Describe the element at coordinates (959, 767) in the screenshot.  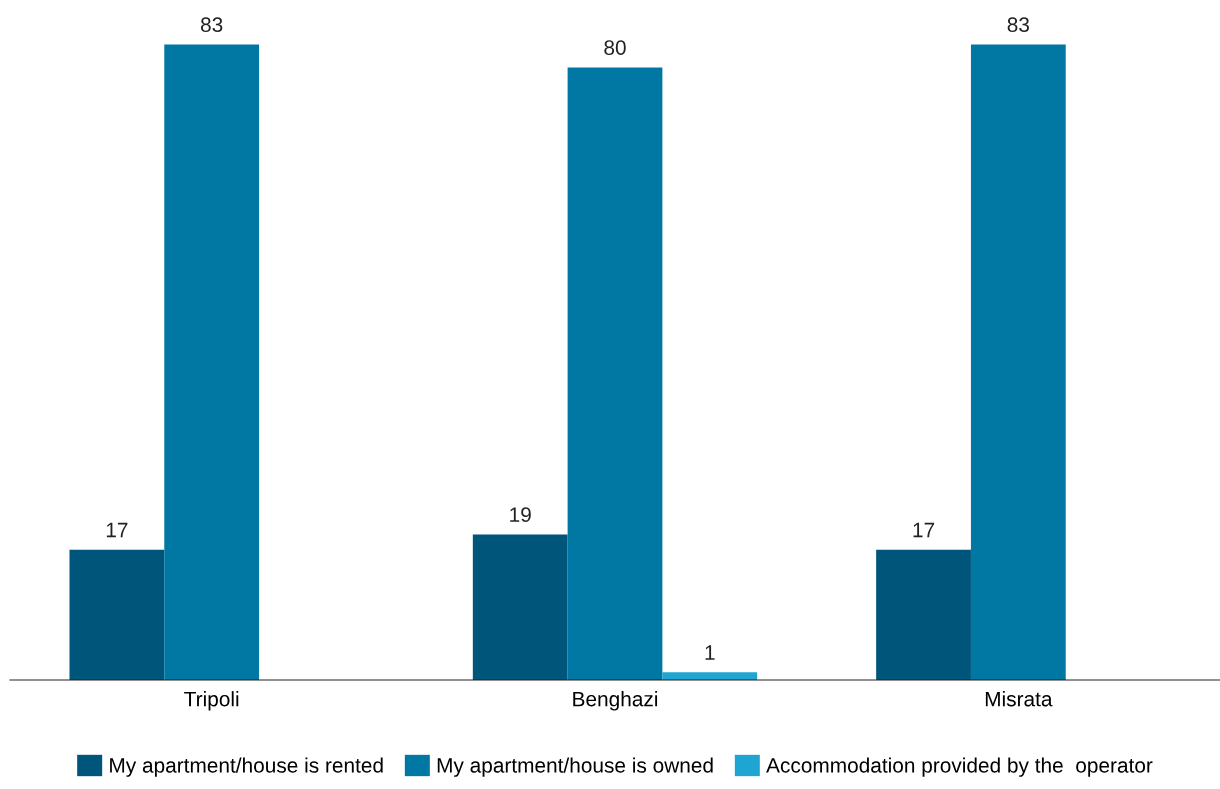
I see `legend-label: Accommodation provided by the operator` at that location.